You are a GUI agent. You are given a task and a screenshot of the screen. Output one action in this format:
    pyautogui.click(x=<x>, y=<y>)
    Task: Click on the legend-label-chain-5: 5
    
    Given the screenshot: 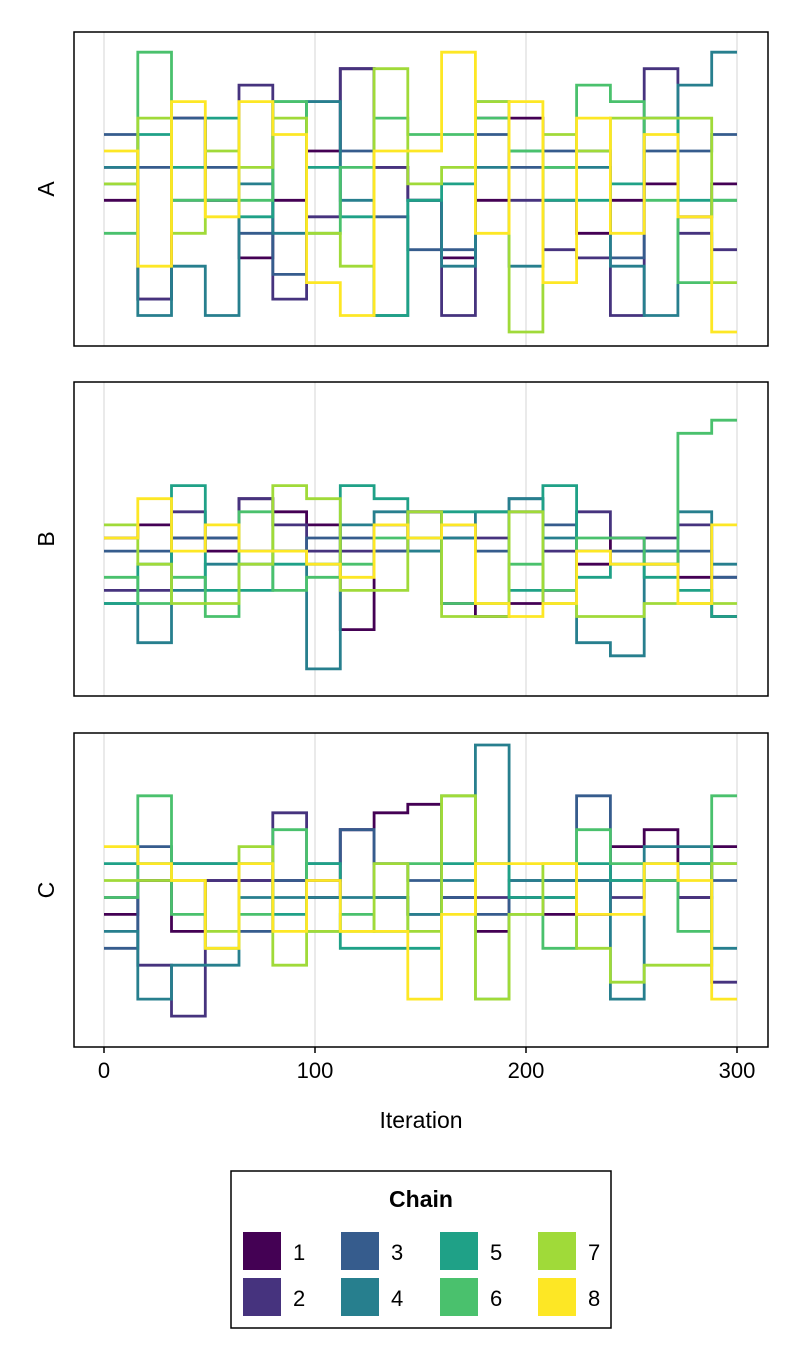 What is the action you would take?
    pyautogui.click(x=496, y=1252)
    